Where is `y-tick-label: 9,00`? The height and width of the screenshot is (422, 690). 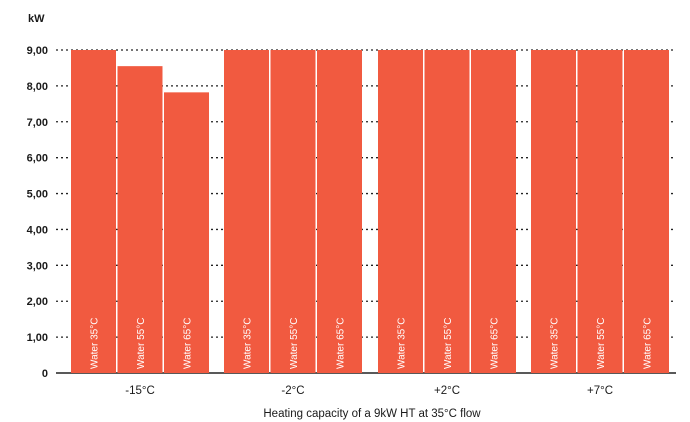
y-tick-label: 9,00 is located at coordinates (37, 51).